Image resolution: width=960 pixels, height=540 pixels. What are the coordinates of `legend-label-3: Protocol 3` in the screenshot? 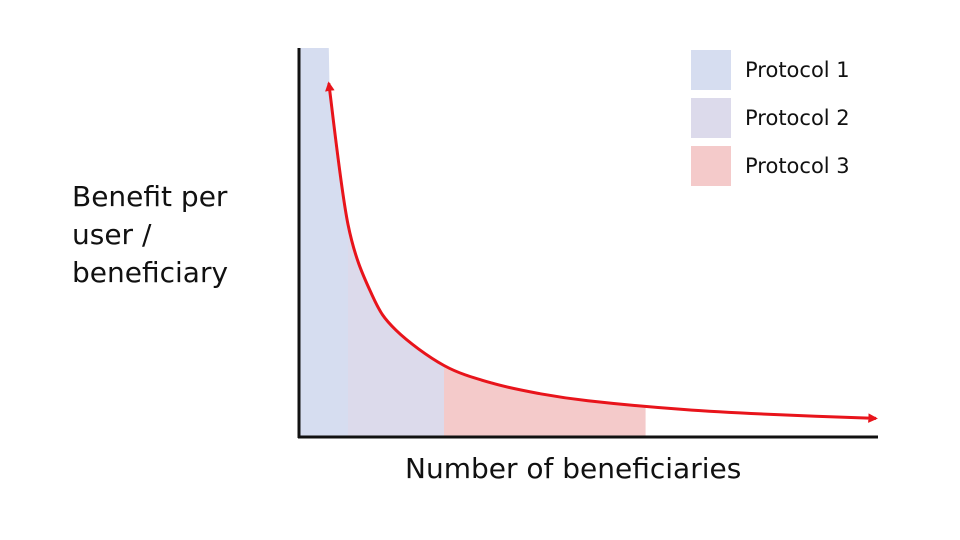 It's located at (797, 166).